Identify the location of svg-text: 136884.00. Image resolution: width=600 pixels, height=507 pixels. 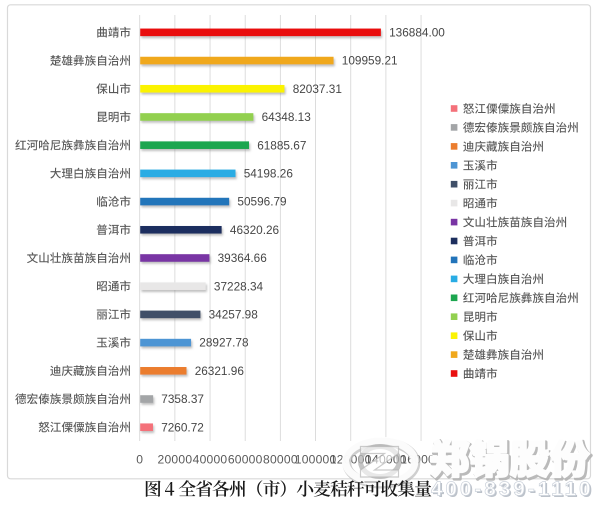
(417, 33).